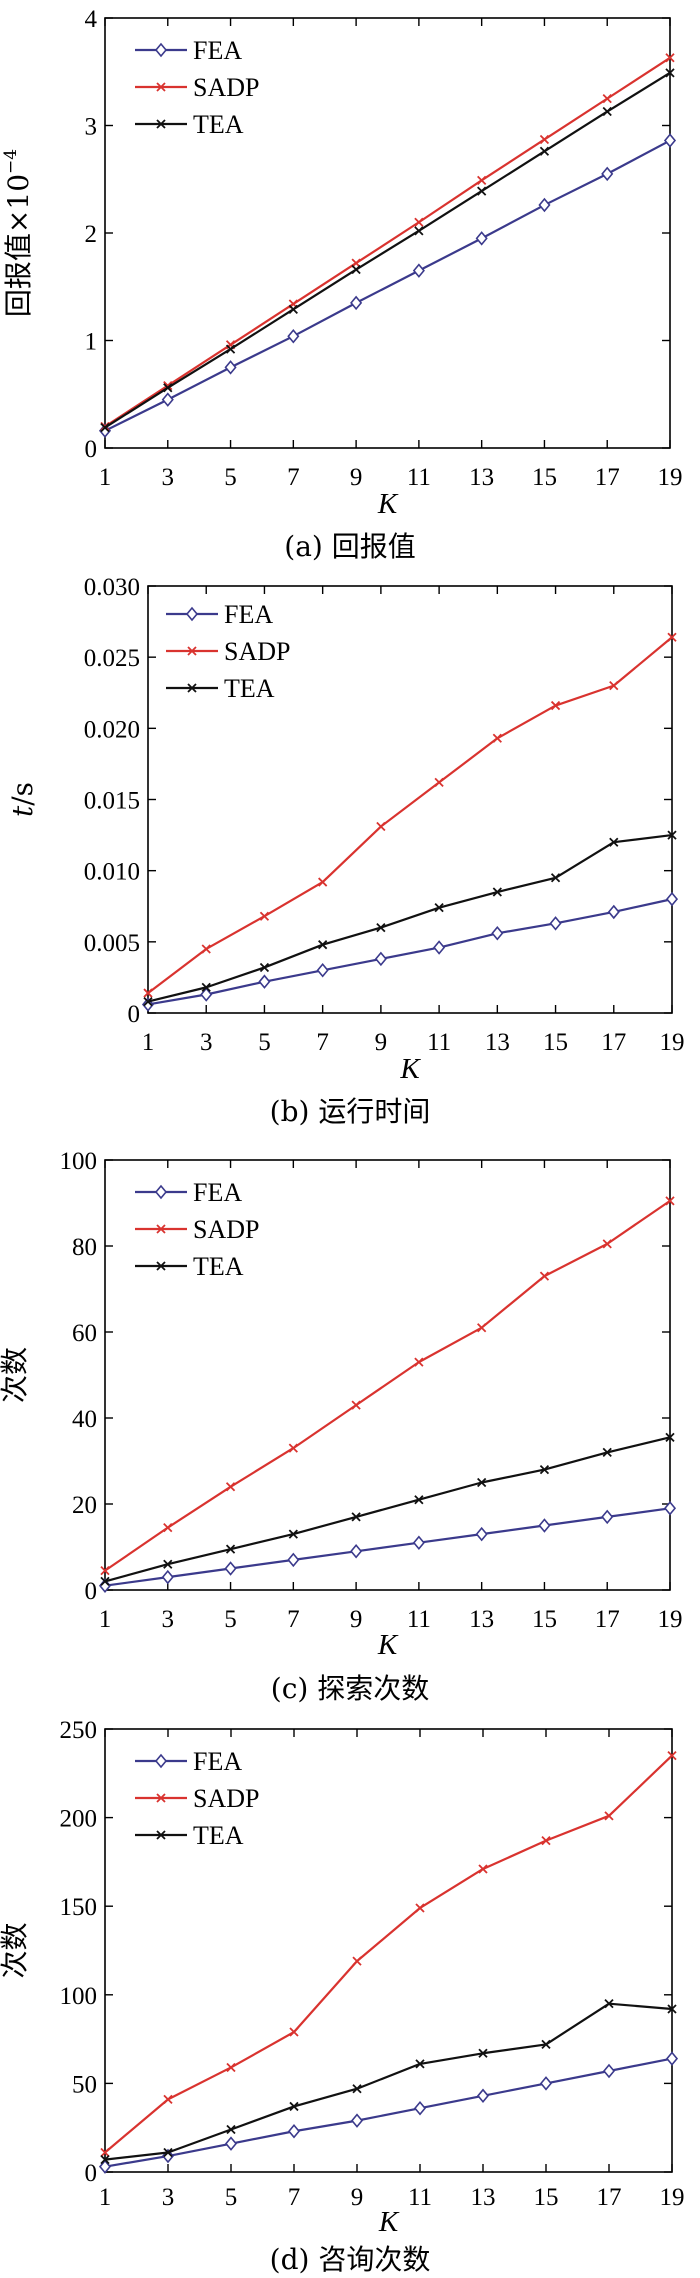 This screenshot has width=700, height=2278. Describe the element at coordinates (497, 1042) in the screenshot. I see `x-tick-label: 13` at that location.